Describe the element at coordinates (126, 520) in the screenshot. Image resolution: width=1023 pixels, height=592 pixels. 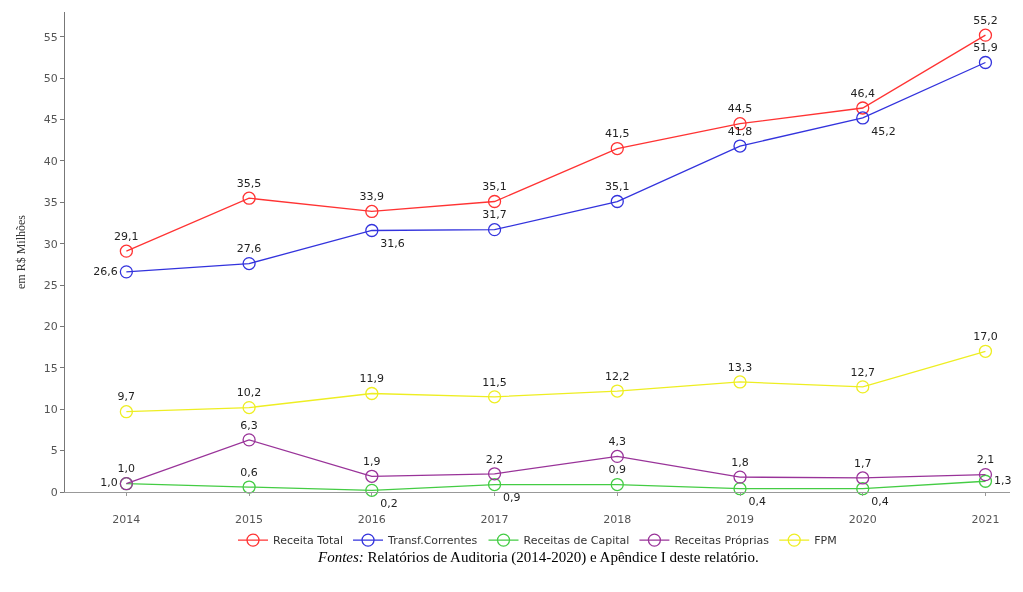
I see `x-tick-label: 2014` at that location.